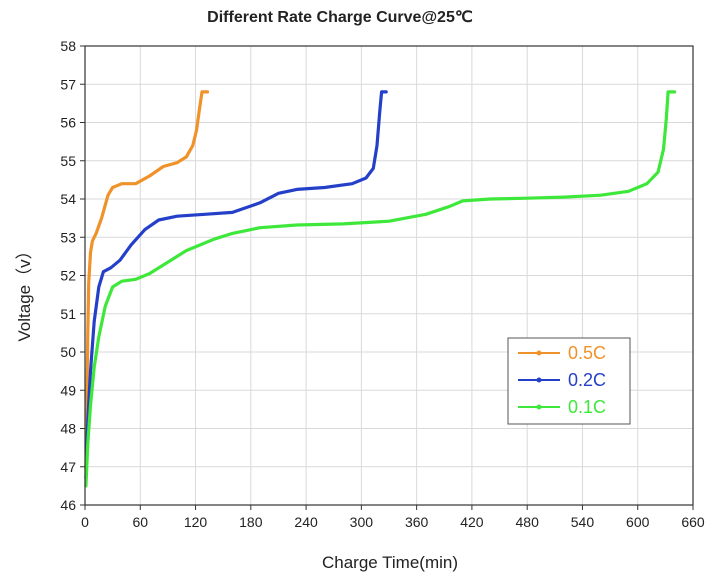 The image size is (723, 577). Describe the element at coordinates (68, 314) in the screenshot. I see `y-tick-label: 51` at that location.